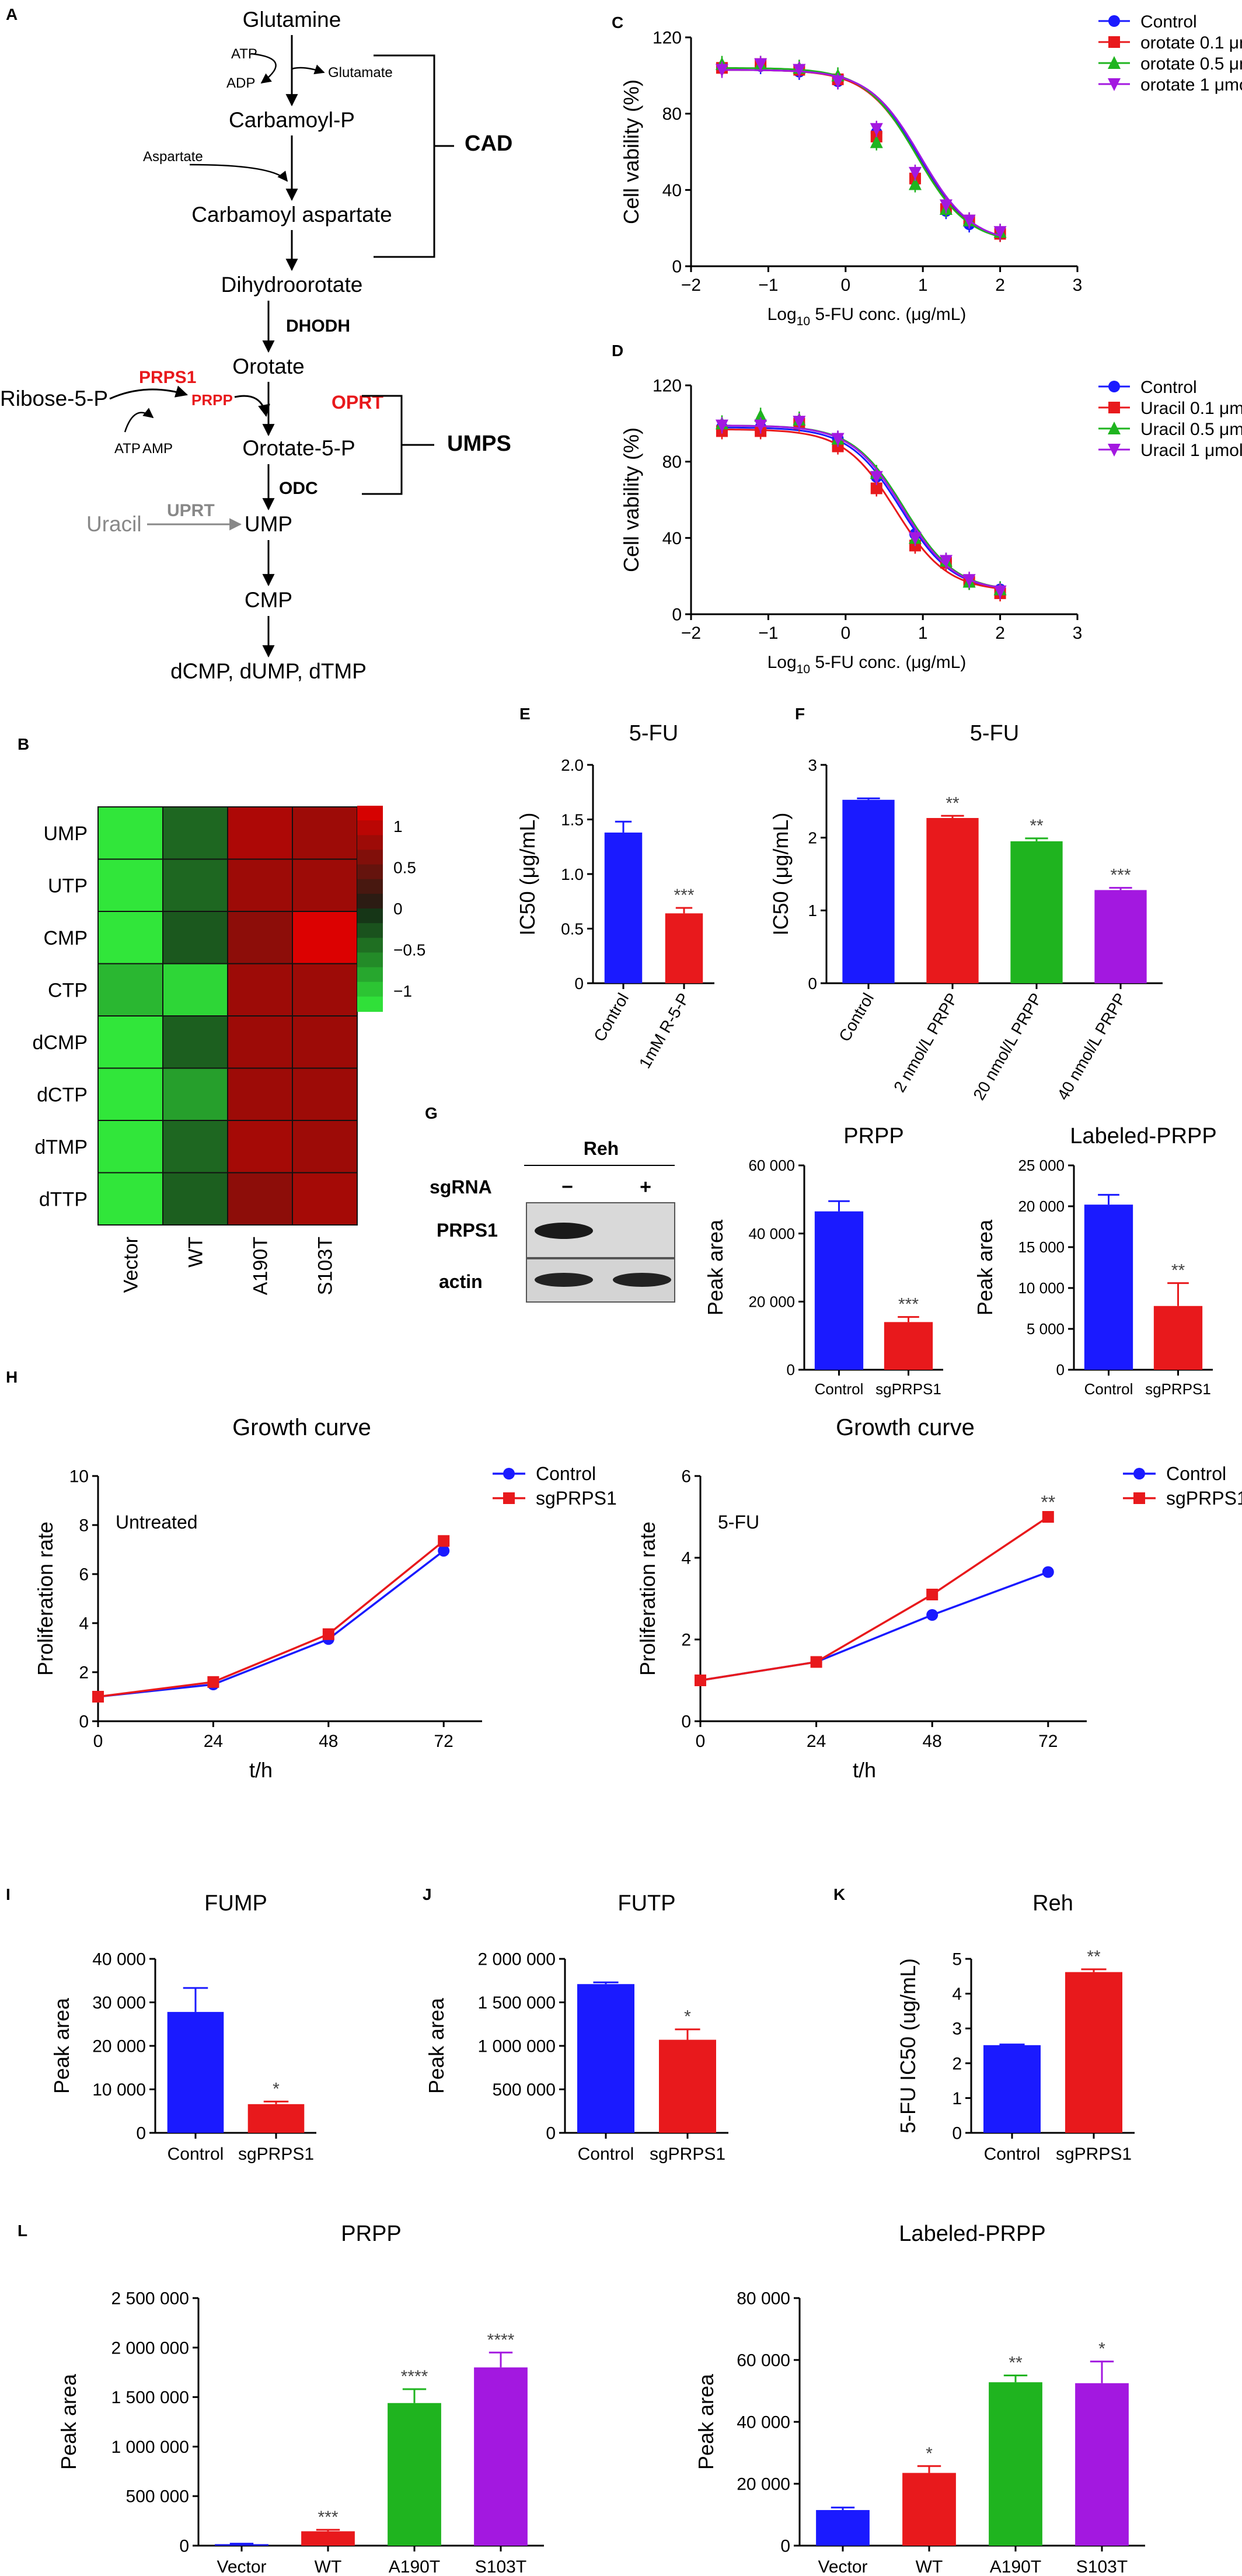 This screenshot has height=2576, width=1242. Describe the element at coordinates (1191, 85) in the screenshot. I see `legend-label: orotate 1 μmol/L` at that location.